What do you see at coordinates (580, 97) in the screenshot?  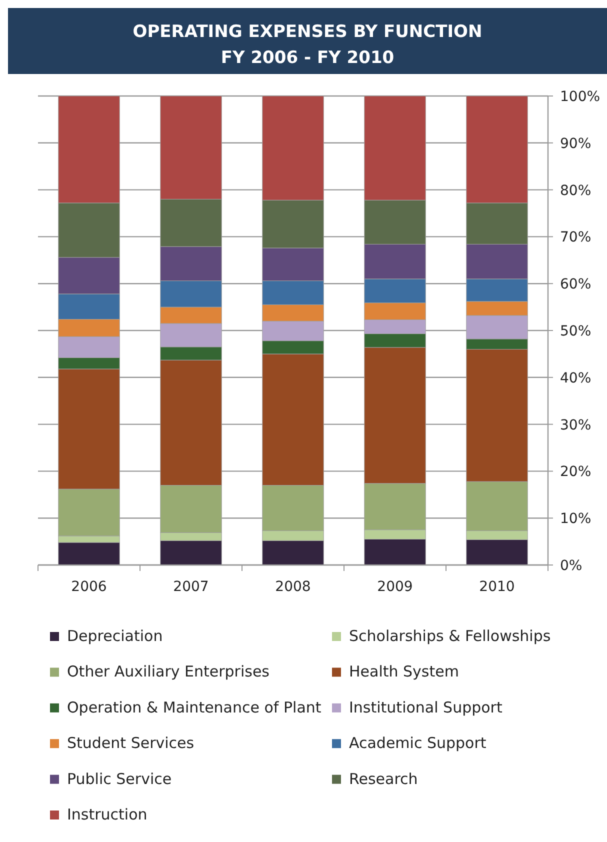 I see `y-tick-label: 100%` at bounding box center [580, 97].